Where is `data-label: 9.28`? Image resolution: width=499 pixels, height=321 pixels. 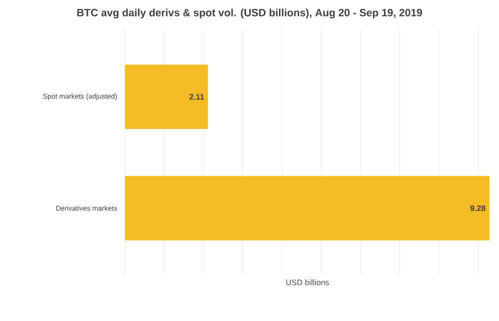 data-label: 9.28 is located at coordinates (478, 208).